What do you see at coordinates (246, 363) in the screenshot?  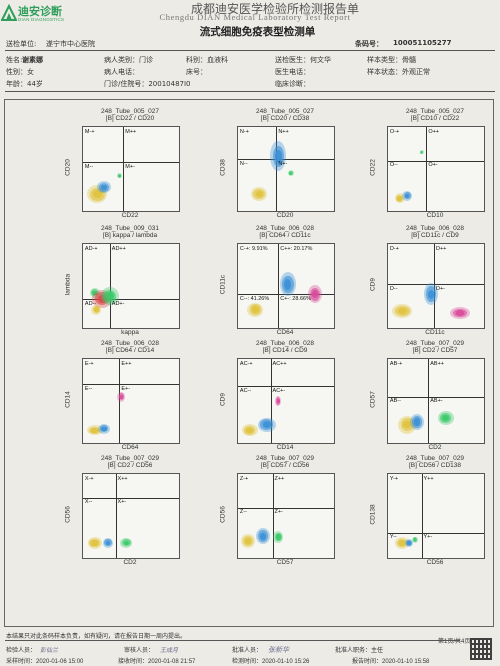 I see `quadrant-label: AC-+` at bounding box center [246, 363].